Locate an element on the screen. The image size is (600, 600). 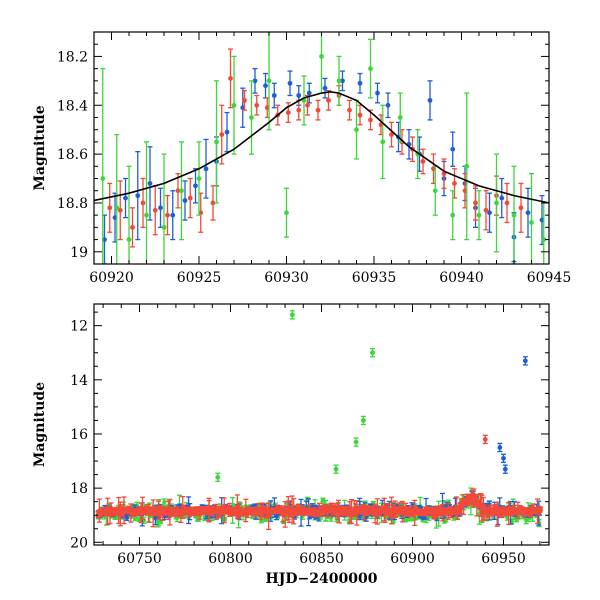
x-tick-label: 60920 is located at coordinates (111, 278).